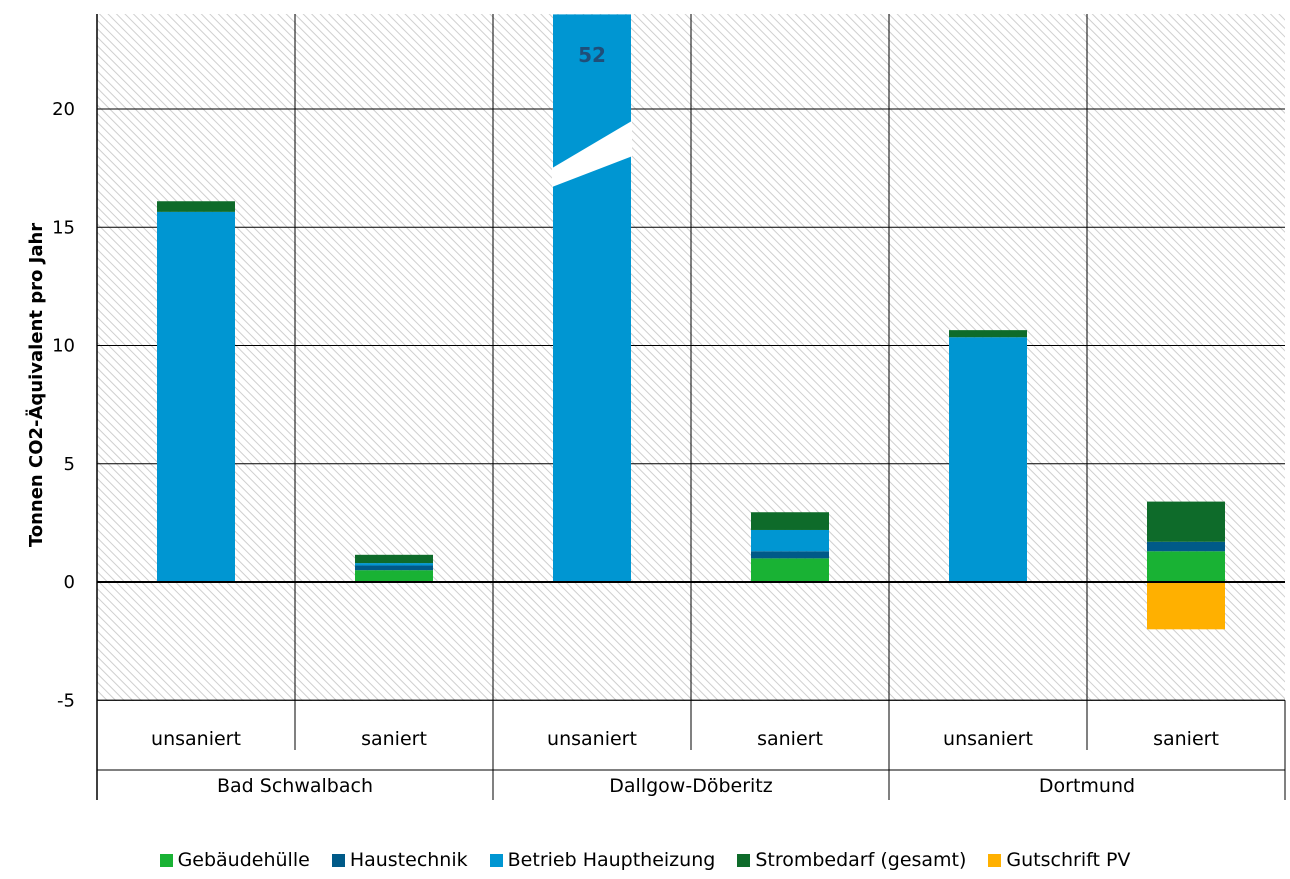  What do you see at coordinates (63, 109) in the screenshot?
I see `y-tick-label: 20` at bounding box center [63, 109].